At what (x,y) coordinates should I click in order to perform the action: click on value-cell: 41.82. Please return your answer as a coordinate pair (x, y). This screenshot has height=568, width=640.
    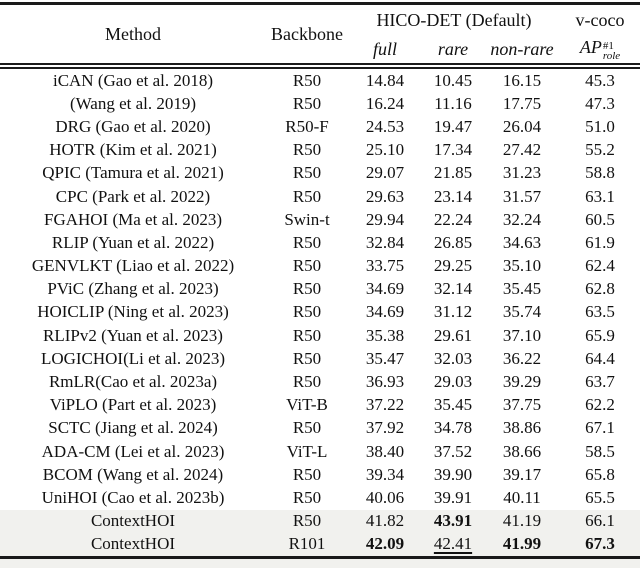
    Looking at the image, I should click on (385, 521).